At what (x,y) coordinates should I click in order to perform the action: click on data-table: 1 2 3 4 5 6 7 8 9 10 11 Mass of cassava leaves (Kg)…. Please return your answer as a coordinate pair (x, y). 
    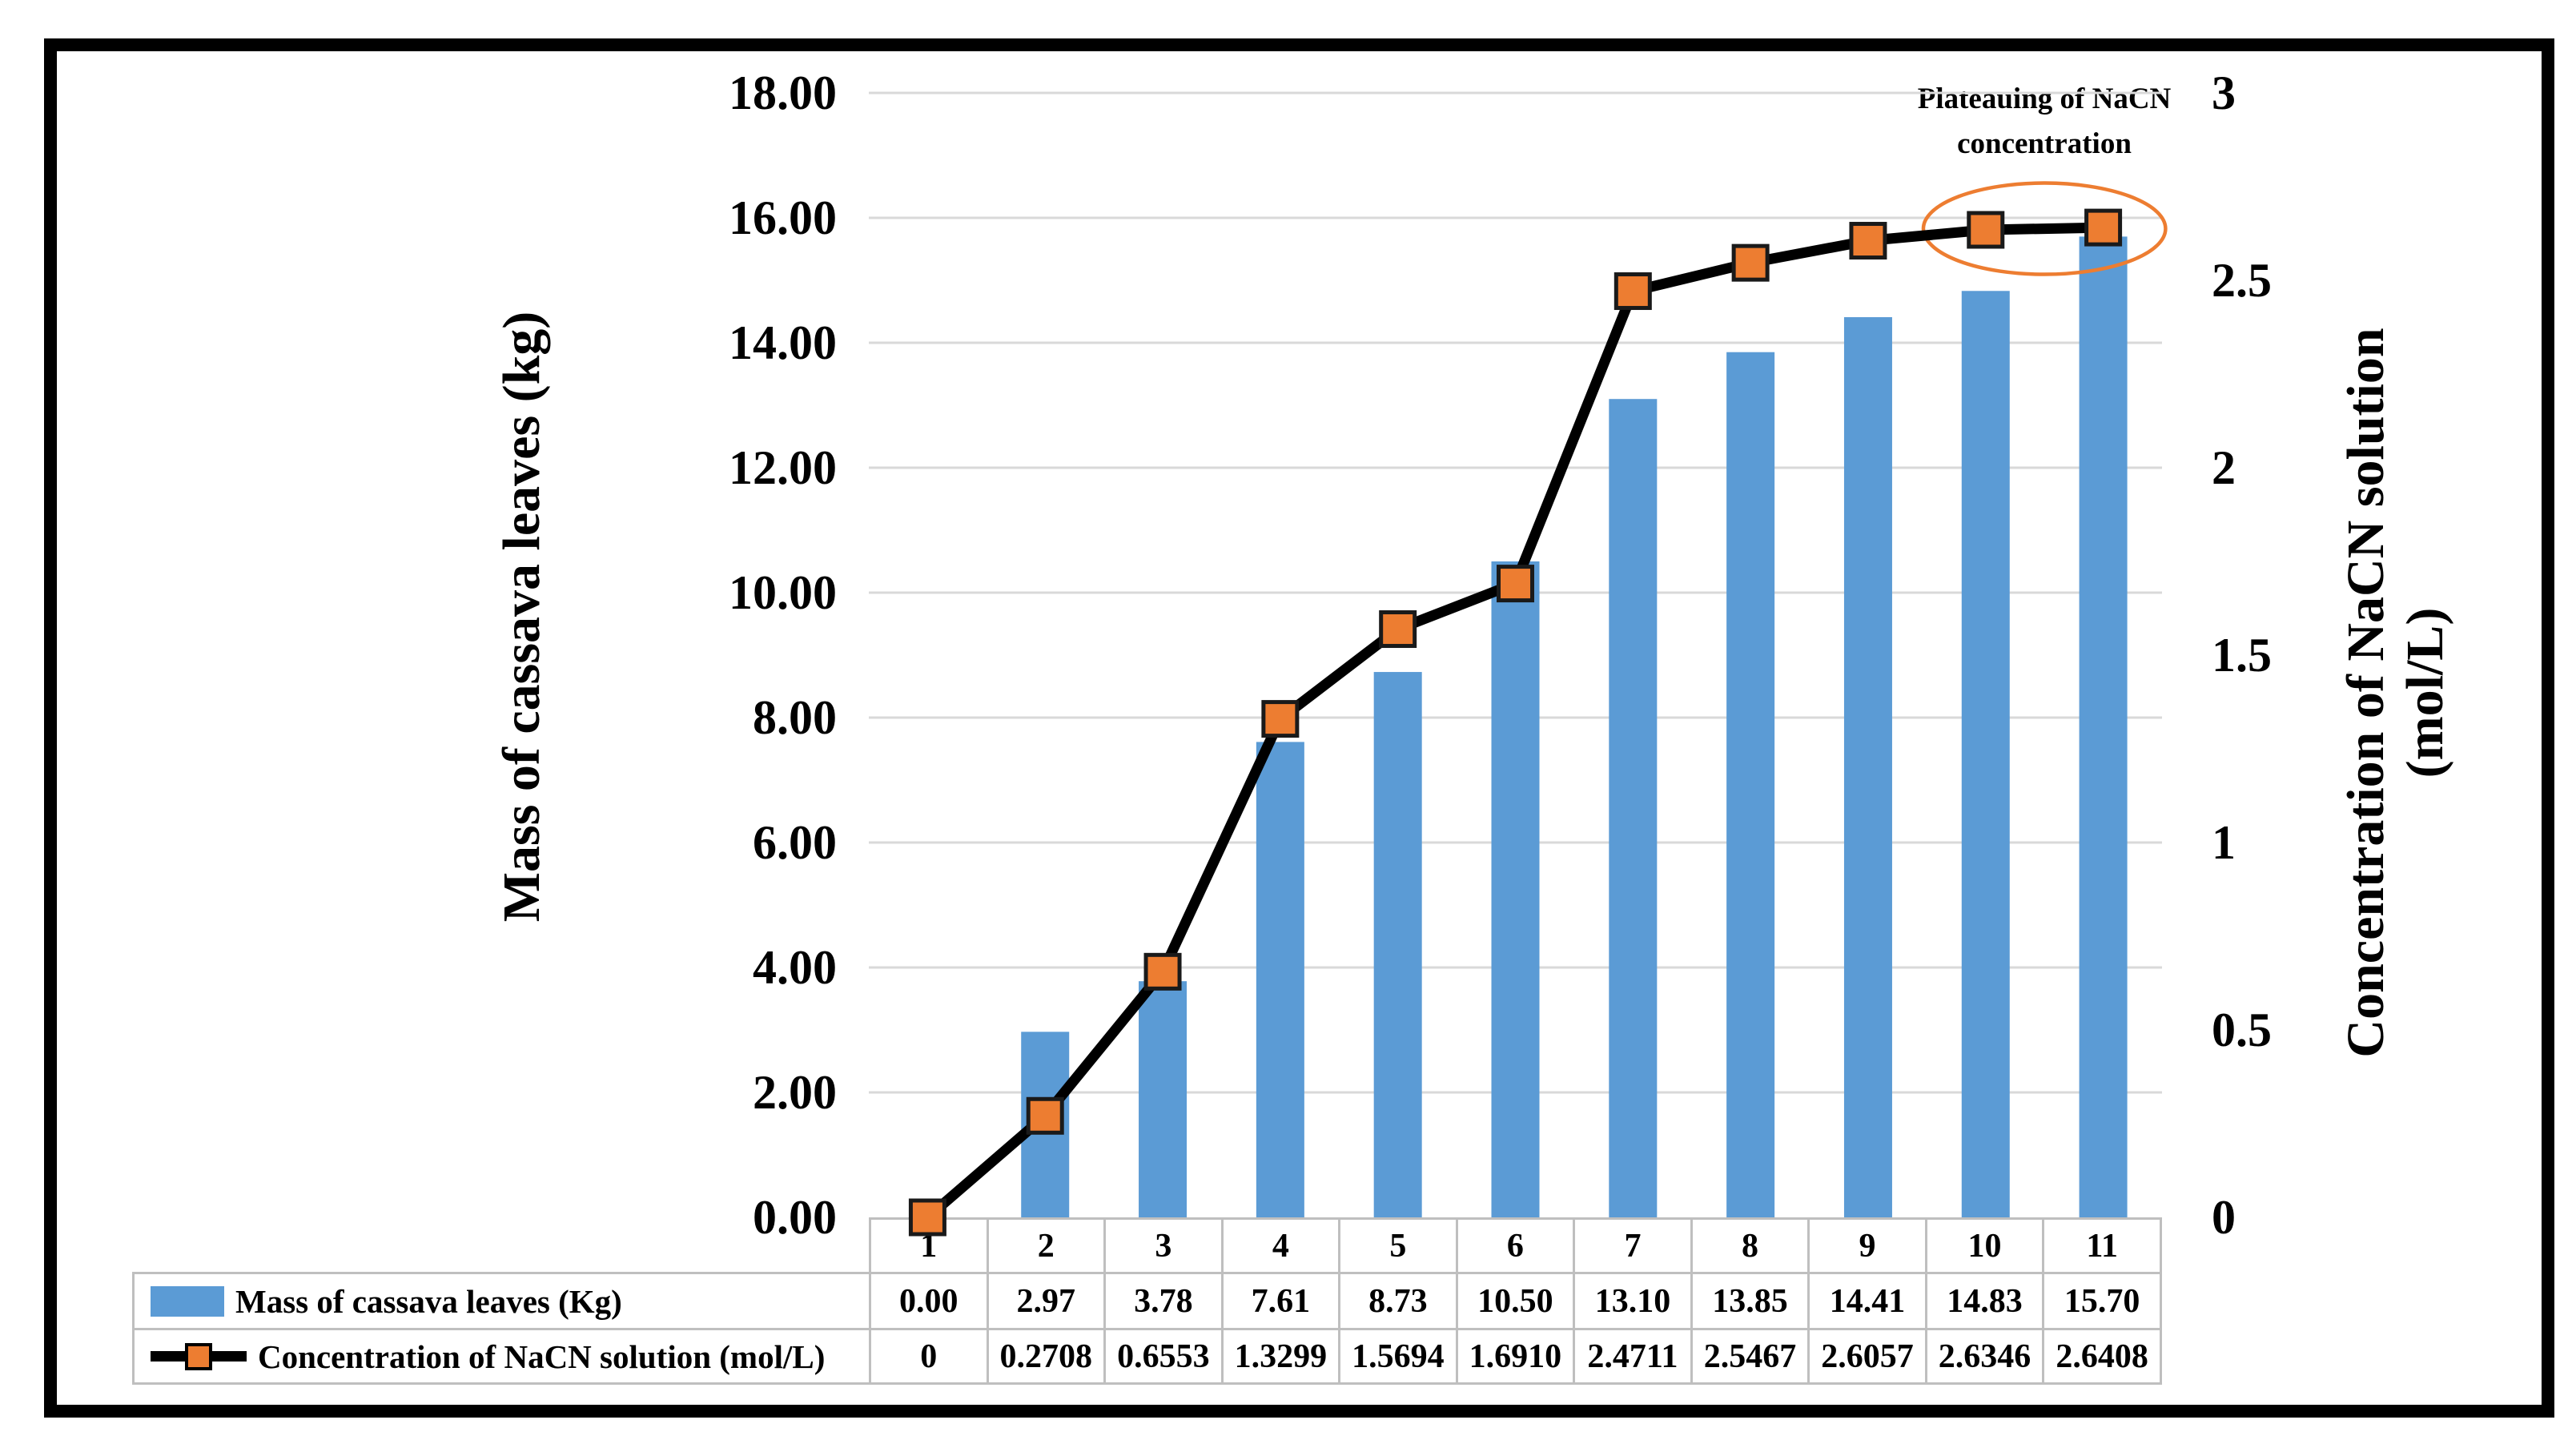
    Looking at the image, I should click on (1147, 1301).